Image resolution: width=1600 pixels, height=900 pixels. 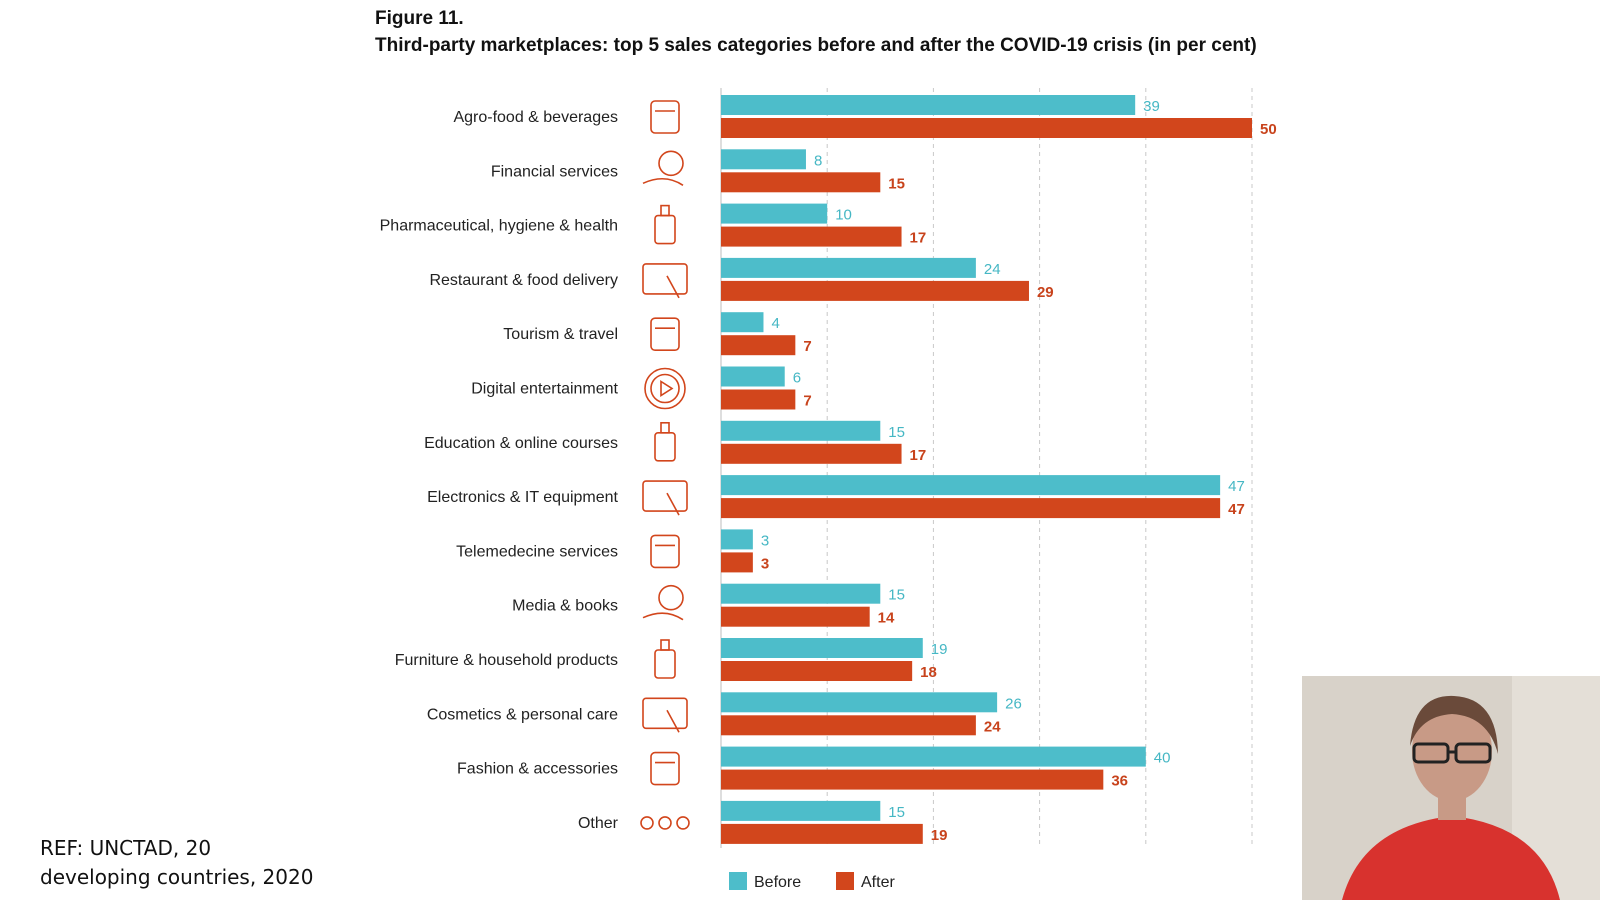 I want to click on category-label: Cosmetics & personal care, so click(x=522, y=714).